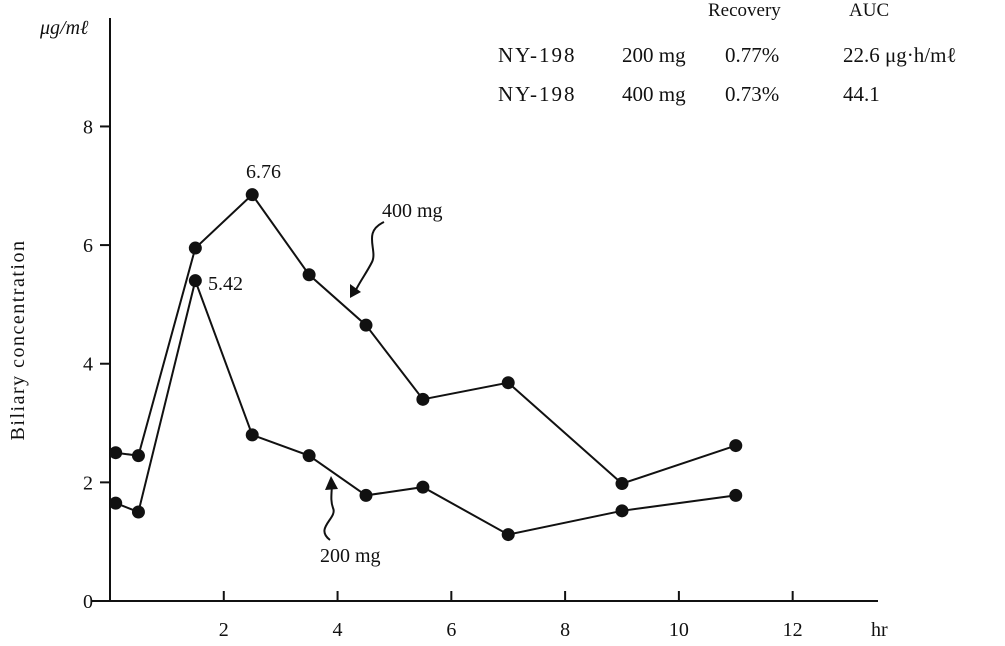 The image size is (1005, 646). Describe the element at coordinates (350, 556) in the screenshot. I see `series-label-200: 200 mg` at that location.